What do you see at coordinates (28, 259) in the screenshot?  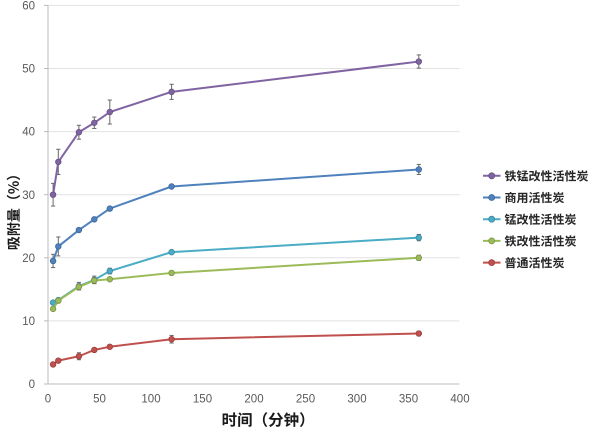 I see `svg-text: 20` at bounding box center [28, 259].